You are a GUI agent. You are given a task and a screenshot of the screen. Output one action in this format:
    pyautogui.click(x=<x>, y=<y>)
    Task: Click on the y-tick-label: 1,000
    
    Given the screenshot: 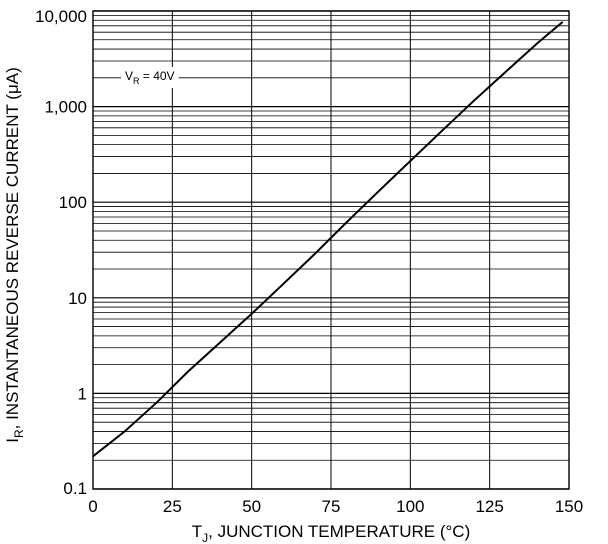 What is the action you would take?
    pyautogui.click(x=65, y=107)
    